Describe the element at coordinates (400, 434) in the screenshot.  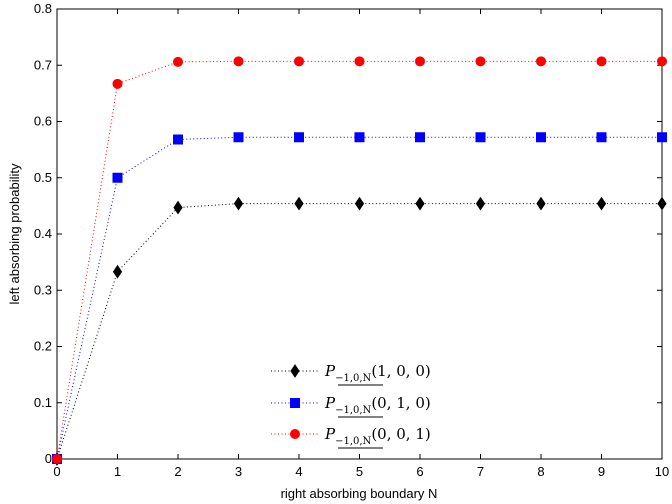
I see `legend-label-args: (0, 0, 1)` at that location.